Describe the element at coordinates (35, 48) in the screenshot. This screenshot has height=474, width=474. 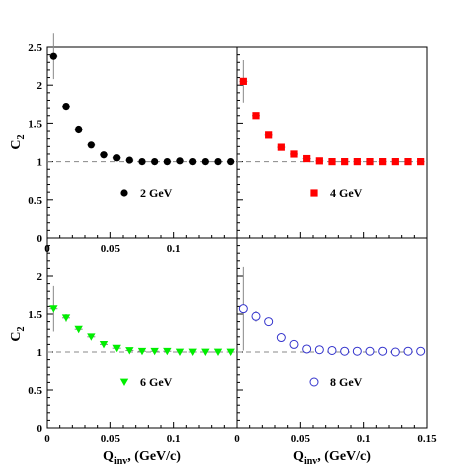
I see `y-tick-label: 2.5` at that location.